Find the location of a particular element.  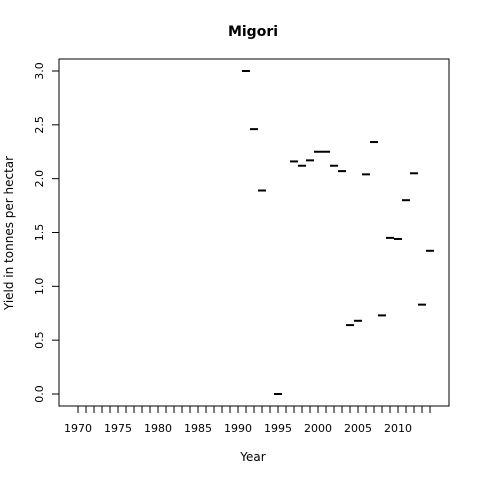

y-tick-label: 2.0 is located at coordinates (39, 179).